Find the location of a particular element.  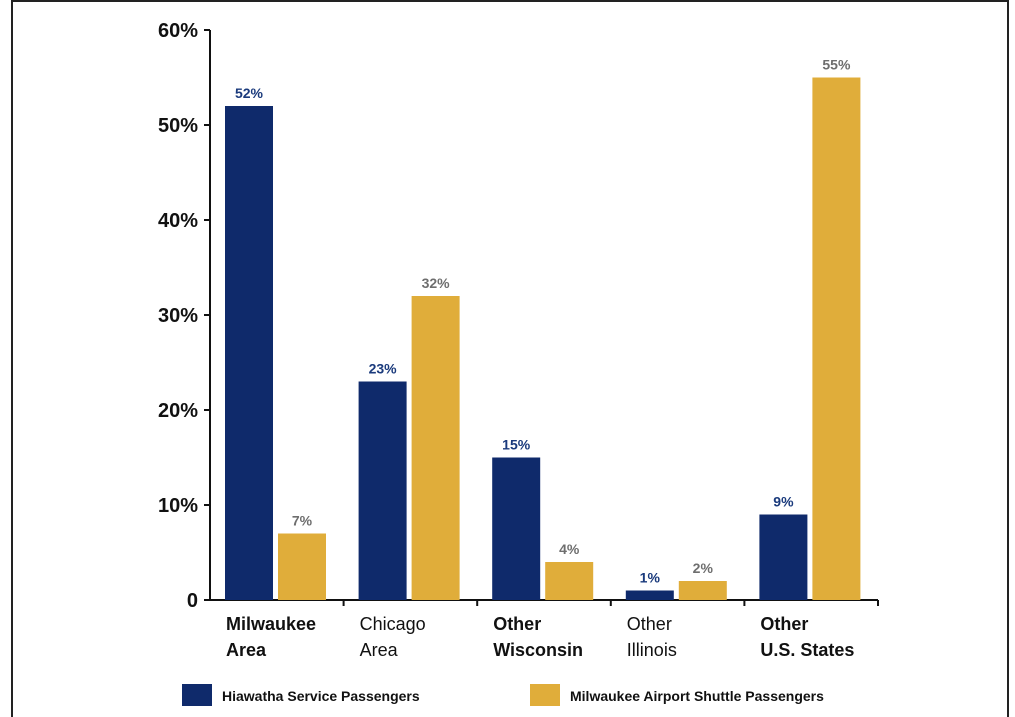

data-label: 23% is located at coordinates (383, 369).